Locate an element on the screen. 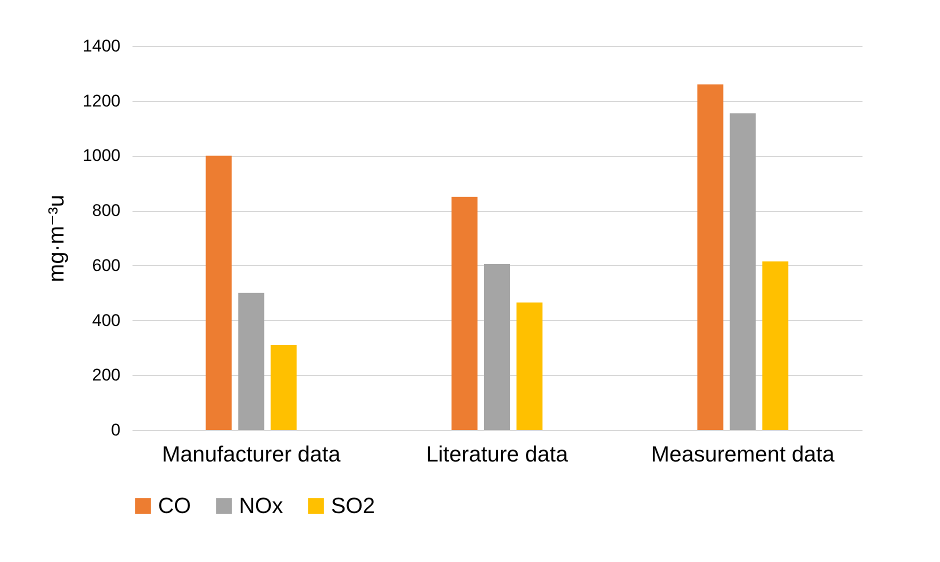 Image resolution: width=940 pixels, height=562 pixels. y-tick-label: 800 is located at coordinates (106, 210).